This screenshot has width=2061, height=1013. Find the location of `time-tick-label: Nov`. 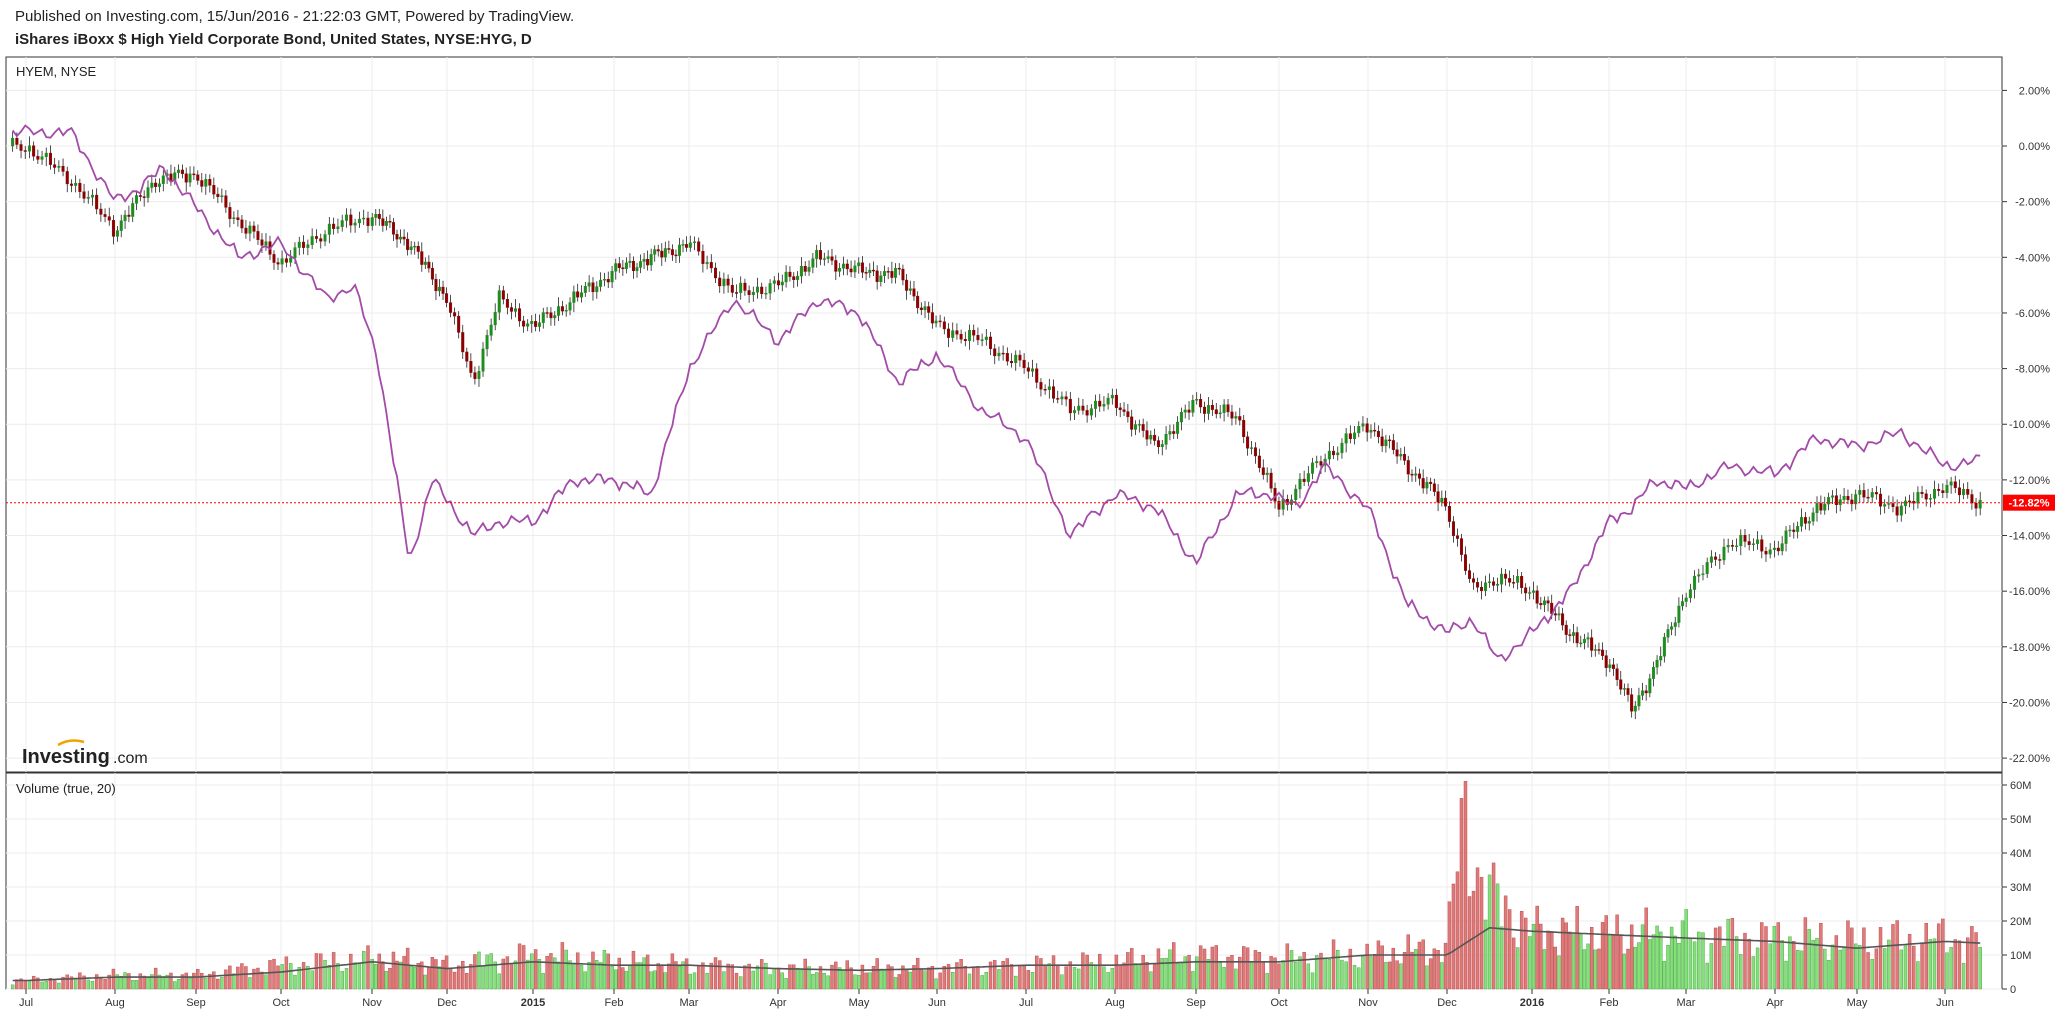

time-tick-label: Nov is located at coordinates (1368, 1003).